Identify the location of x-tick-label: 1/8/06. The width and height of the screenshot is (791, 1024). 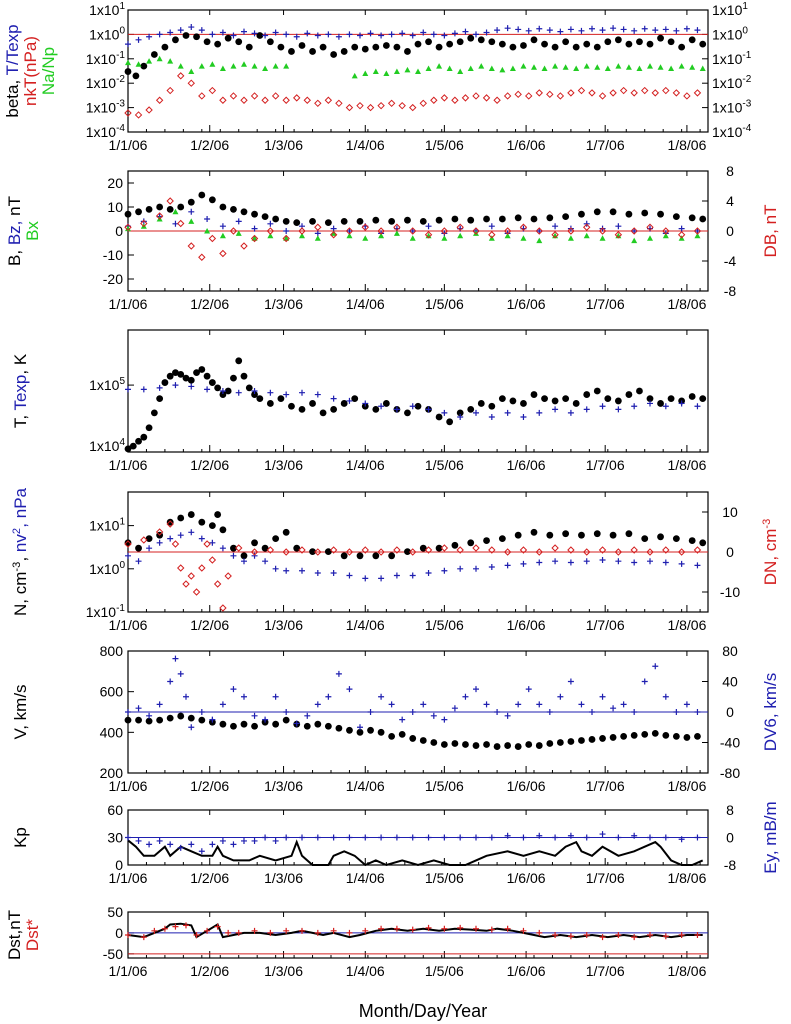
(686, 971).